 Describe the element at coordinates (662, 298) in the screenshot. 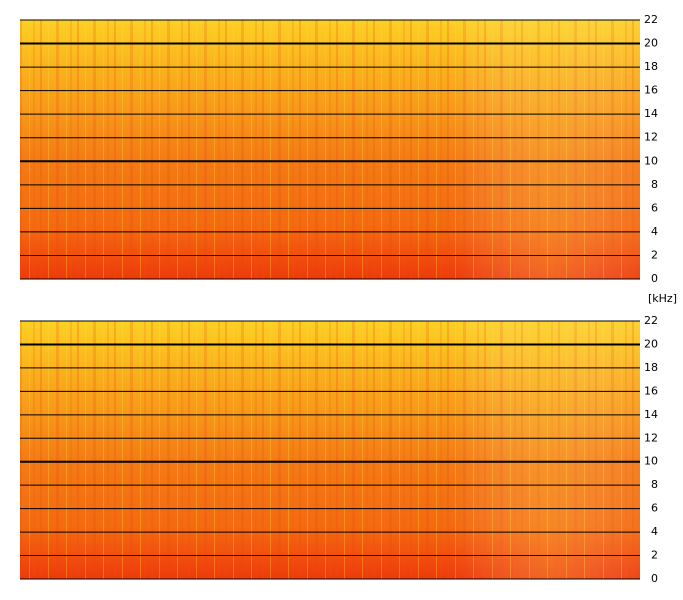

I see `y-axis-unit: [kHz]` at that location.